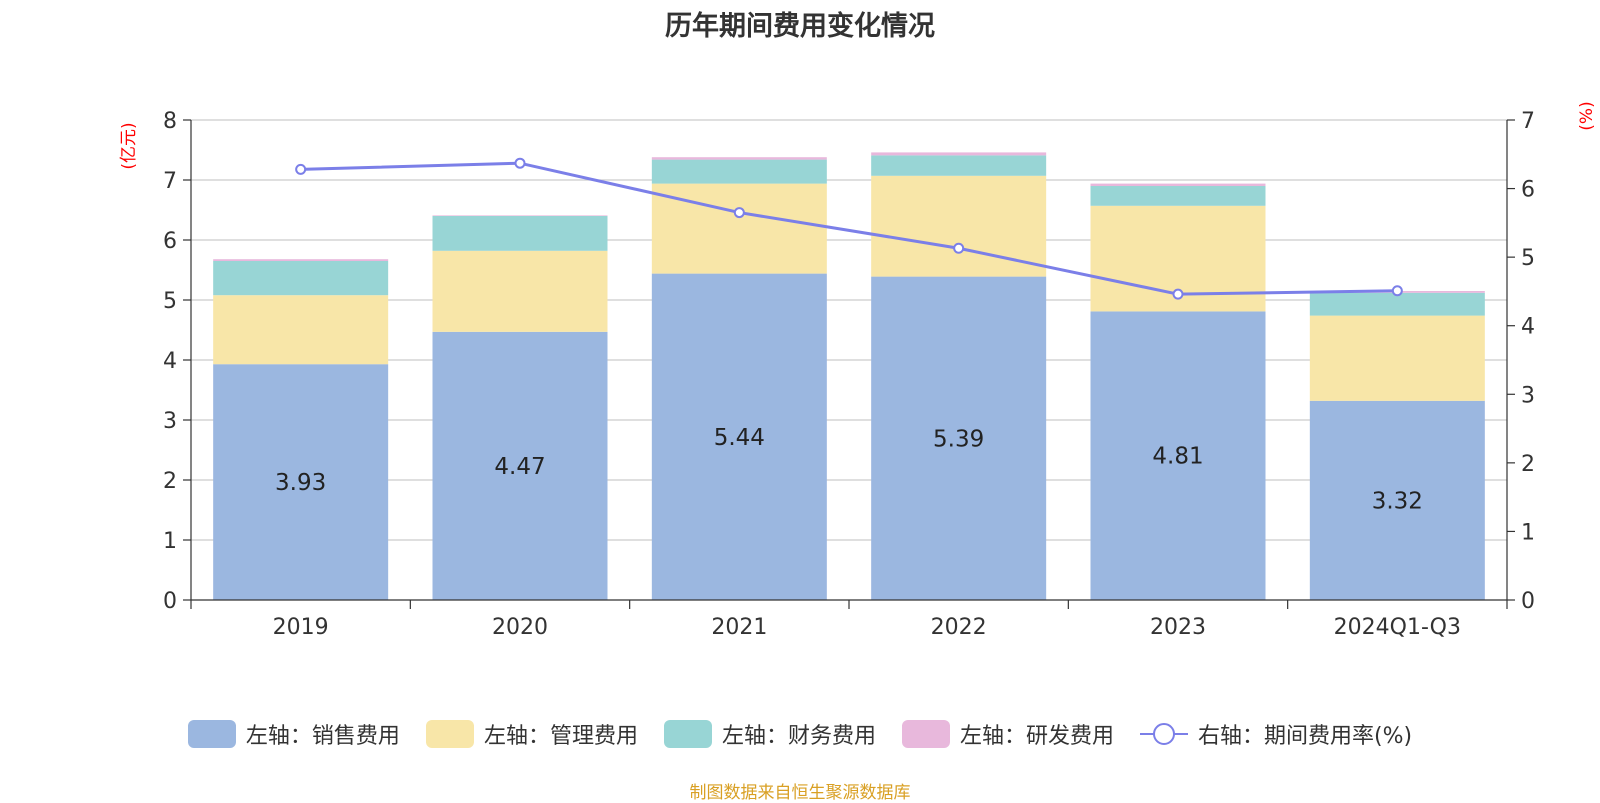 The width and height of the screenshot is (1600, 803). I want to click on right-tick-label: 7, so click(1528, 121).